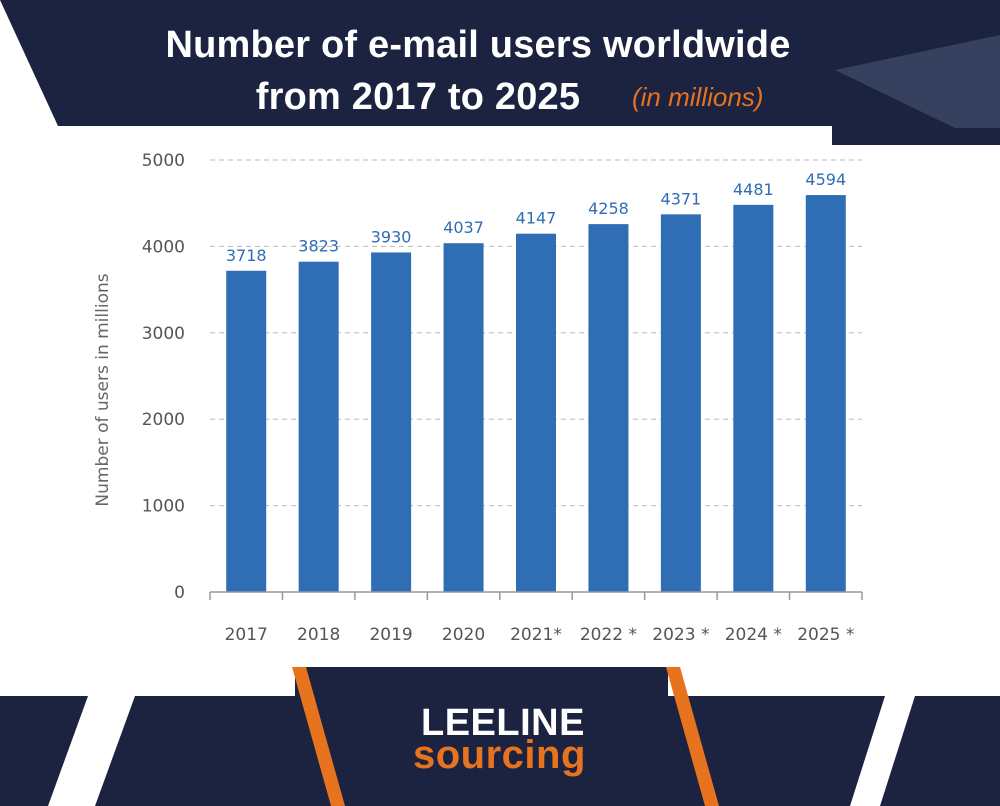 The image size is (1000, 806). I want to click on data-label: 4371, so click(681, 198).